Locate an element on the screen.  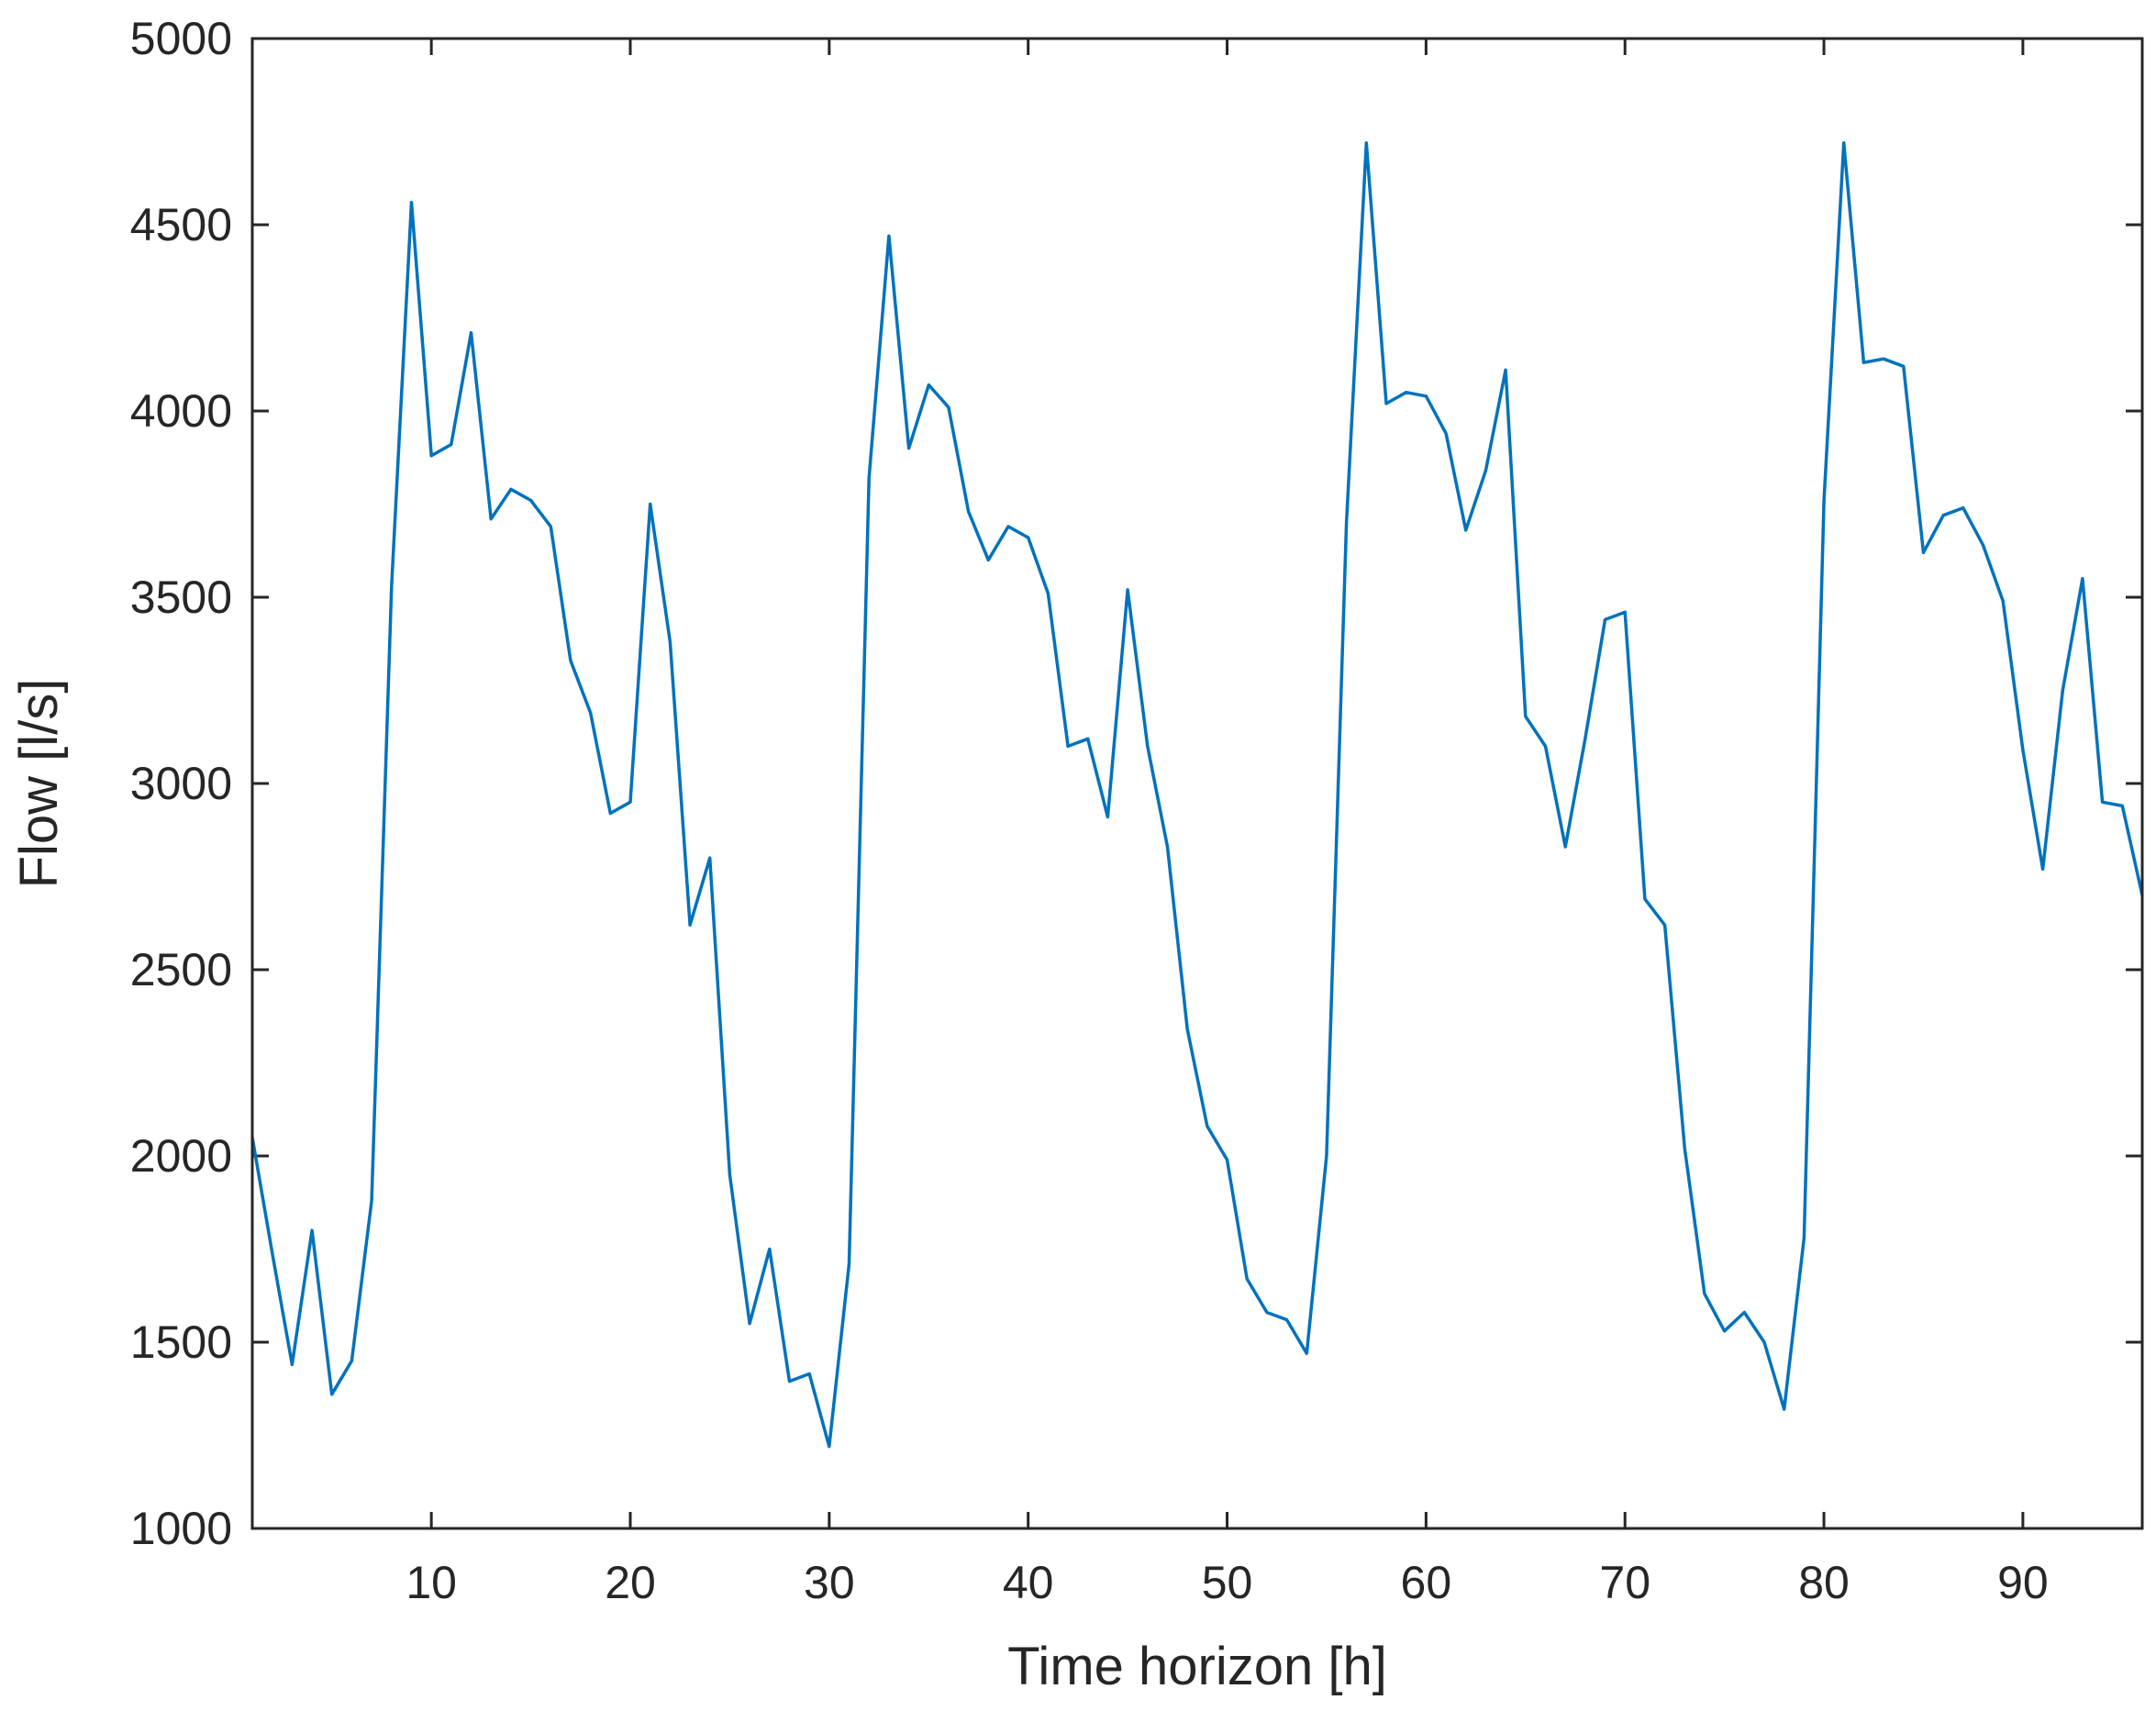
y-tick-label: 3000 is located at coordinates (181, 784).